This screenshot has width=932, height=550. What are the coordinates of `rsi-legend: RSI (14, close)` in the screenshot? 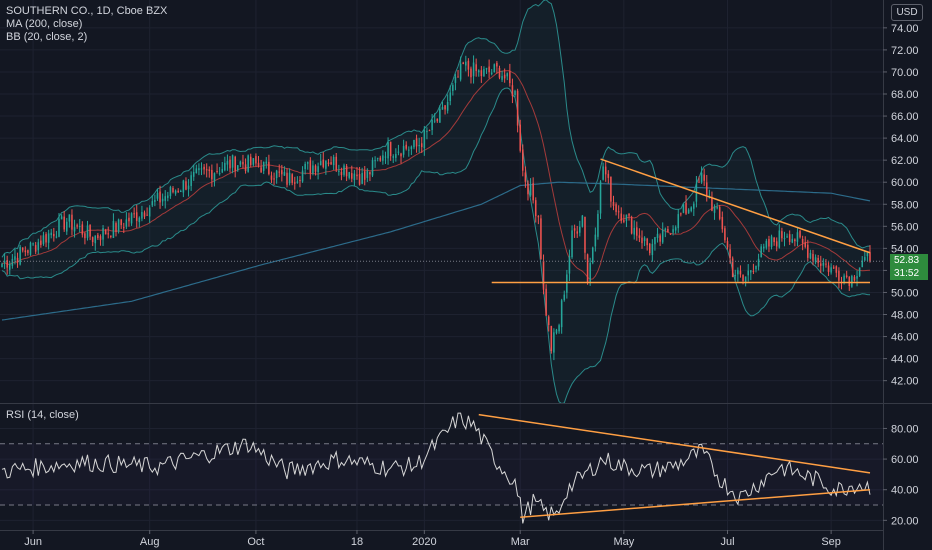 It's located at (42, 415).